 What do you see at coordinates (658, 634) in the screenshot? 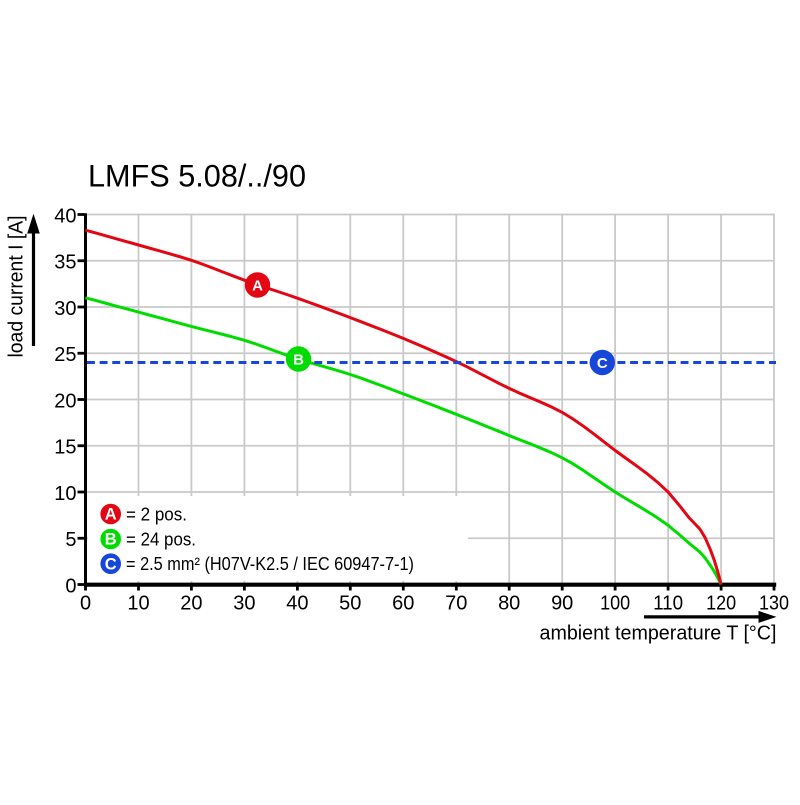
I see `svg-text: ambient temperature T [°C]` at bounding box center [658, 634].